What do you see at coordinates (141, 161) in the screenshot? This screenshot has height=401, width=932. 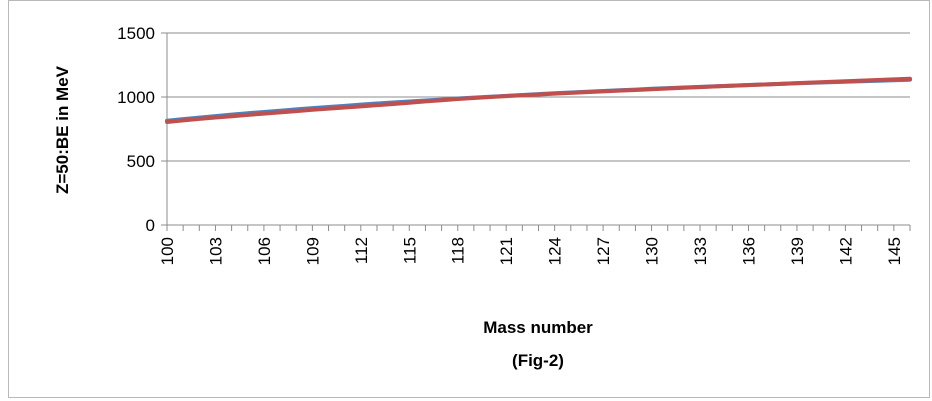 I see `y-tick-label: 500` at bounding box center [141, 161].